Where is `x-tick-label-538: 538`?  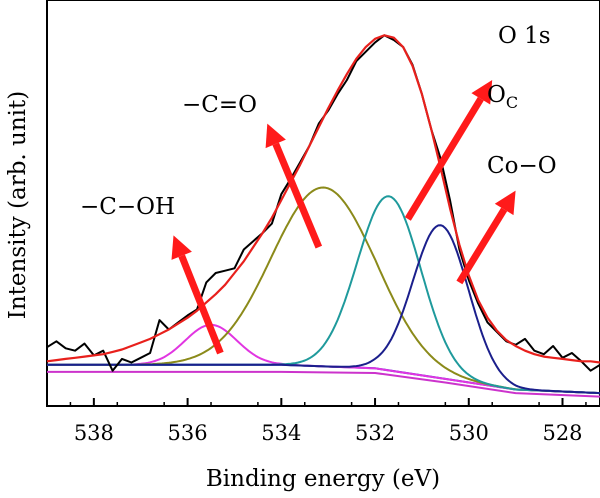 x-tick-label-538: 538 is located at coordinates (94, 433).